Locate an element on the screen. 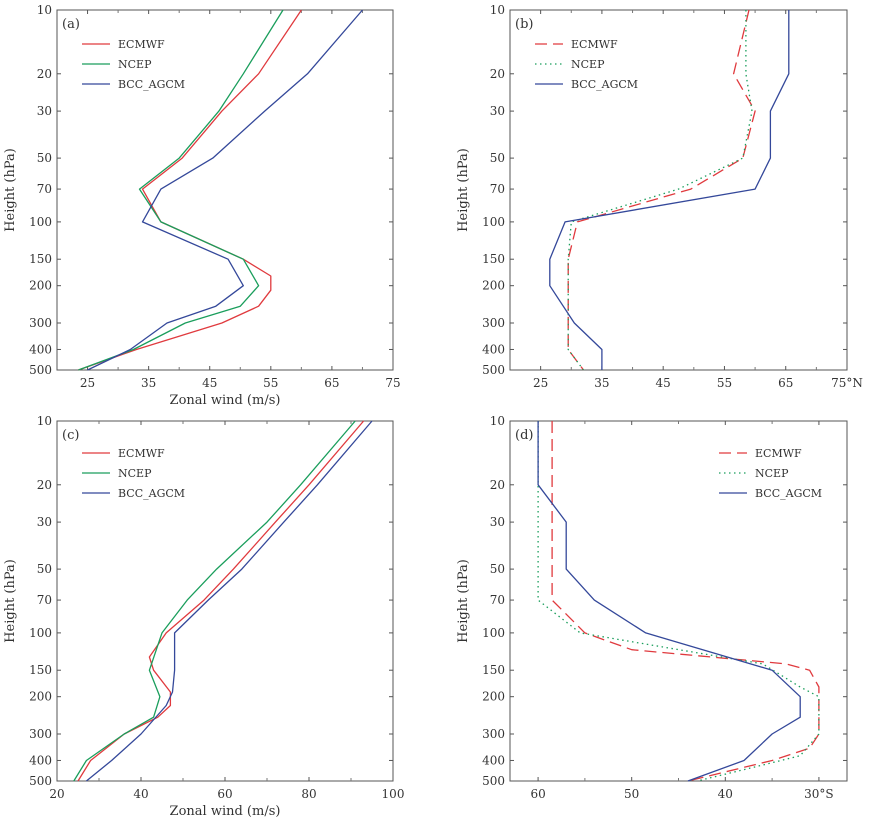  x-tick-label: 30°S is located at coordinates (819, 794).